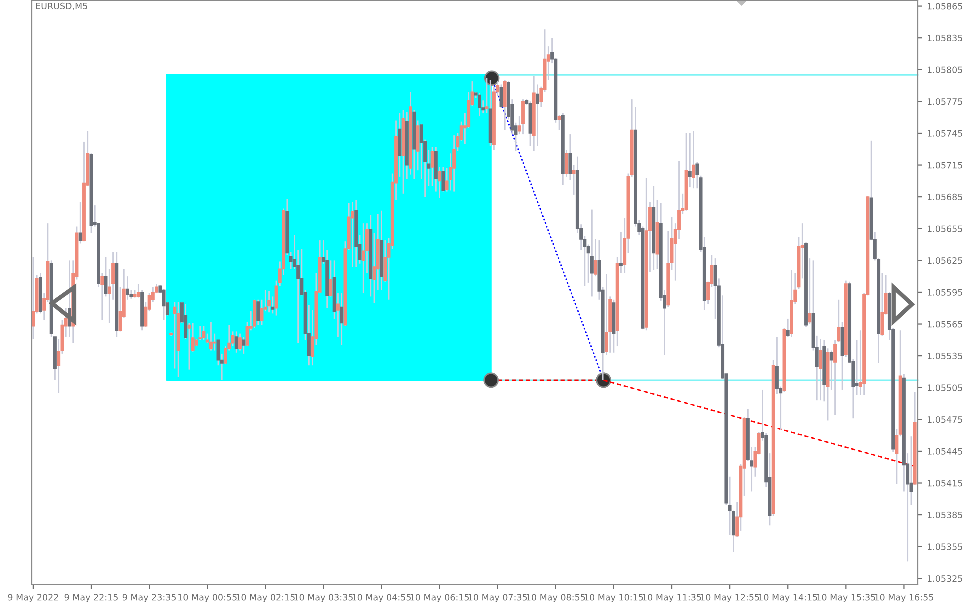  Describe the element at coordinates (381, 598) in the screenshot. I see `x-tick-label: 10 May 04:55` at that location.